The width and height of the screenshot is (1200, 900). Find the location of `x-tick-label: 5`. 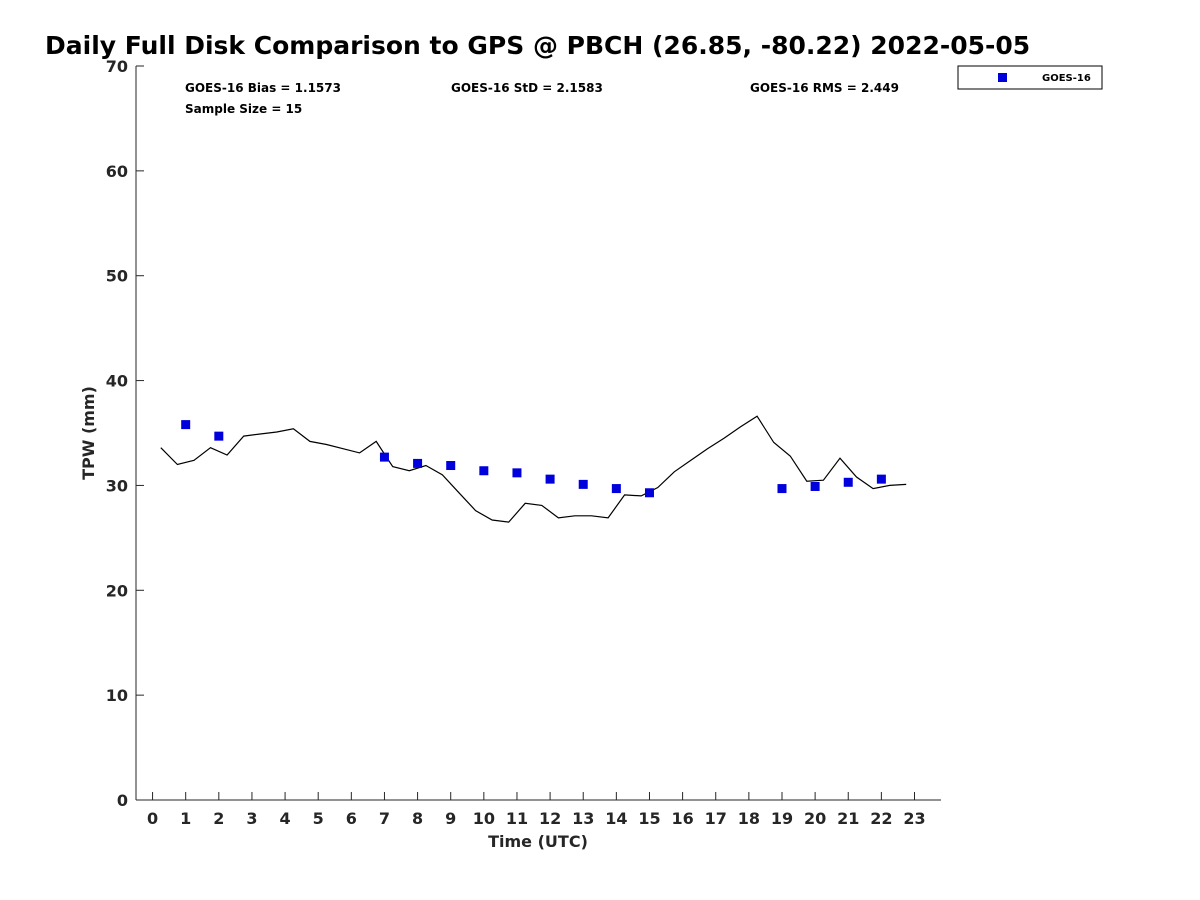

x-tick-label: 5 is located at coordinates (318, 818).